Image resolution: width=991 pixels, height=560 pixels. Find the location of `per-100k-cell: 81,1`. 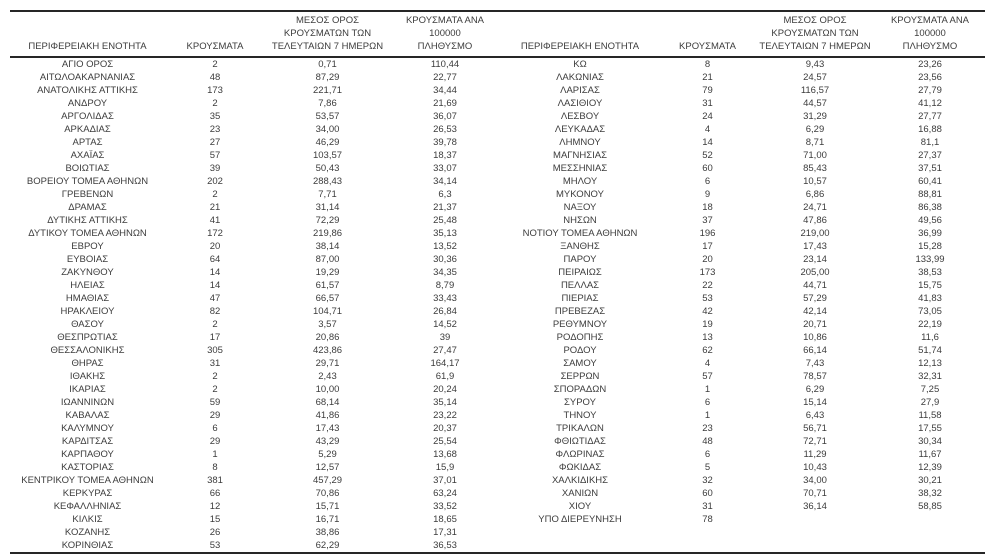

per-100k-cell: 81,1 is located at coordinates (930, 142).